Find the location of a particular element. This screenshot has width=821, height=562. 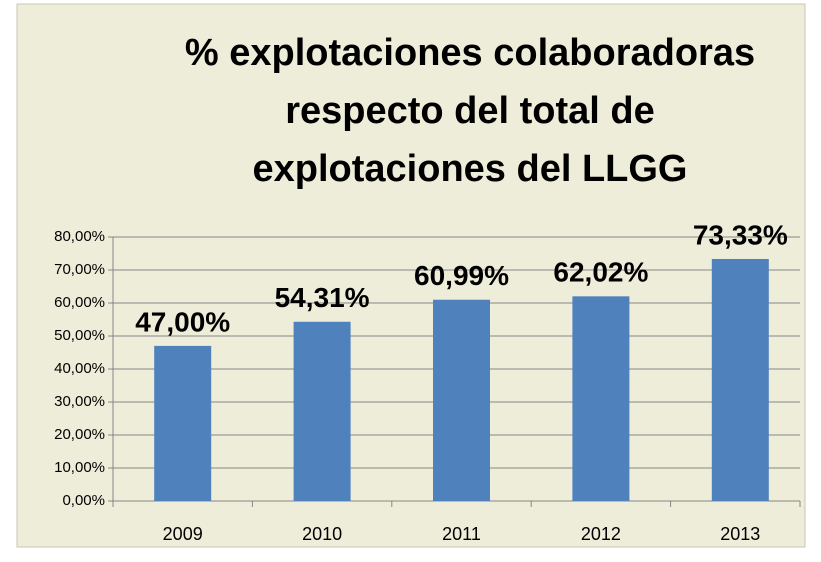

y-tick-label: 60,00% is located at coordinates (79, 302).